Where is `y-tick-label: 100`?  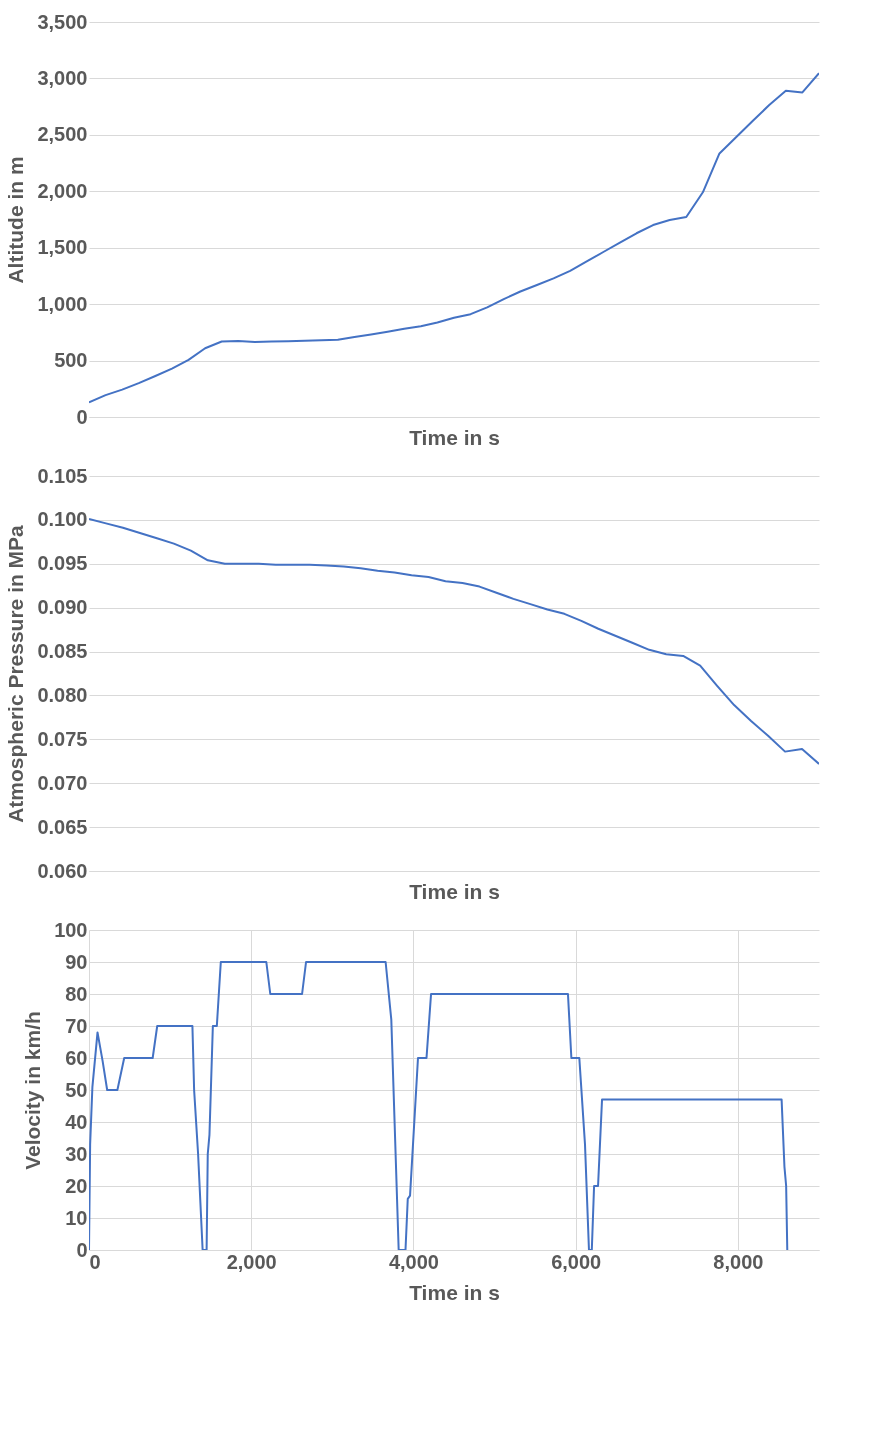
y-tick-label: 100 is located at coordinates (71, 929).